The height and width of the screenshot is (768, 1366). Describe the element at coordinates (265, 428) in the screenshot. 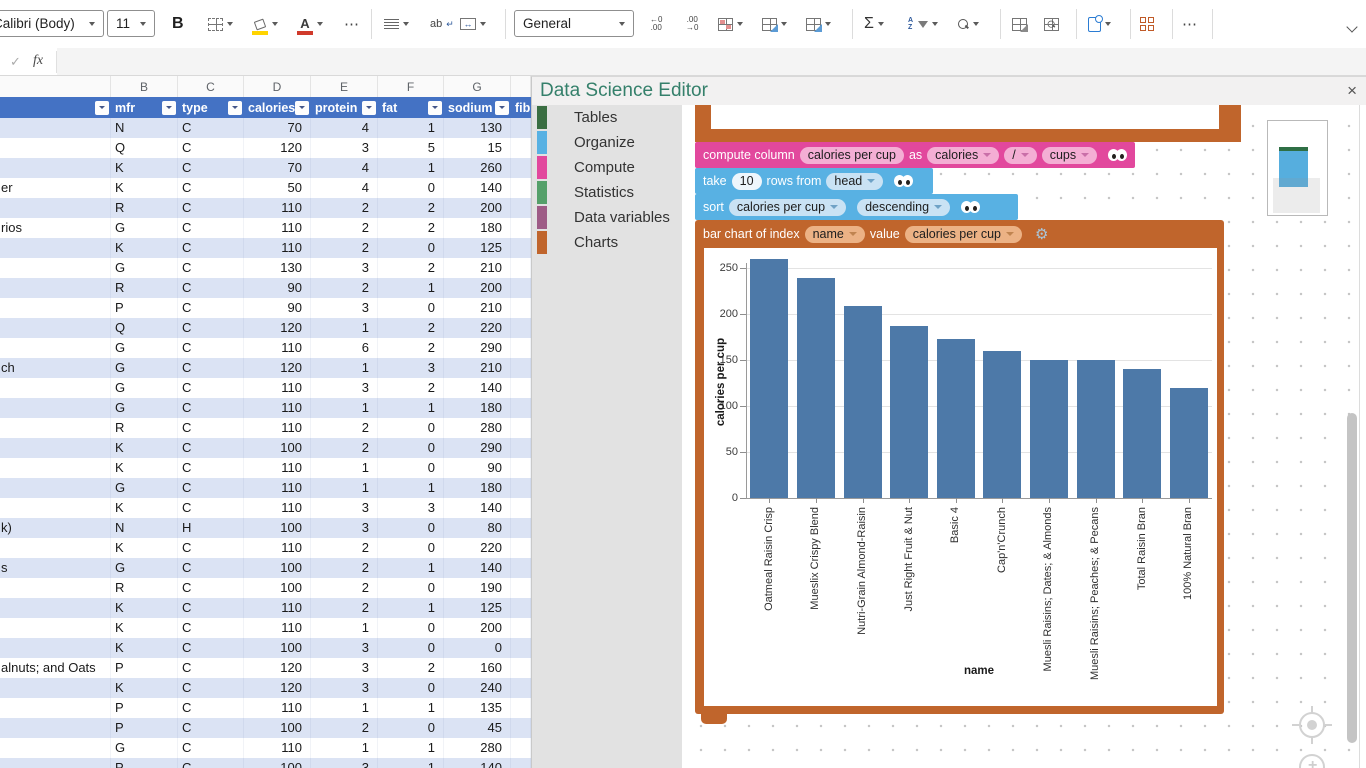

I see `table-row: R C 110 2 0 280` at that location.